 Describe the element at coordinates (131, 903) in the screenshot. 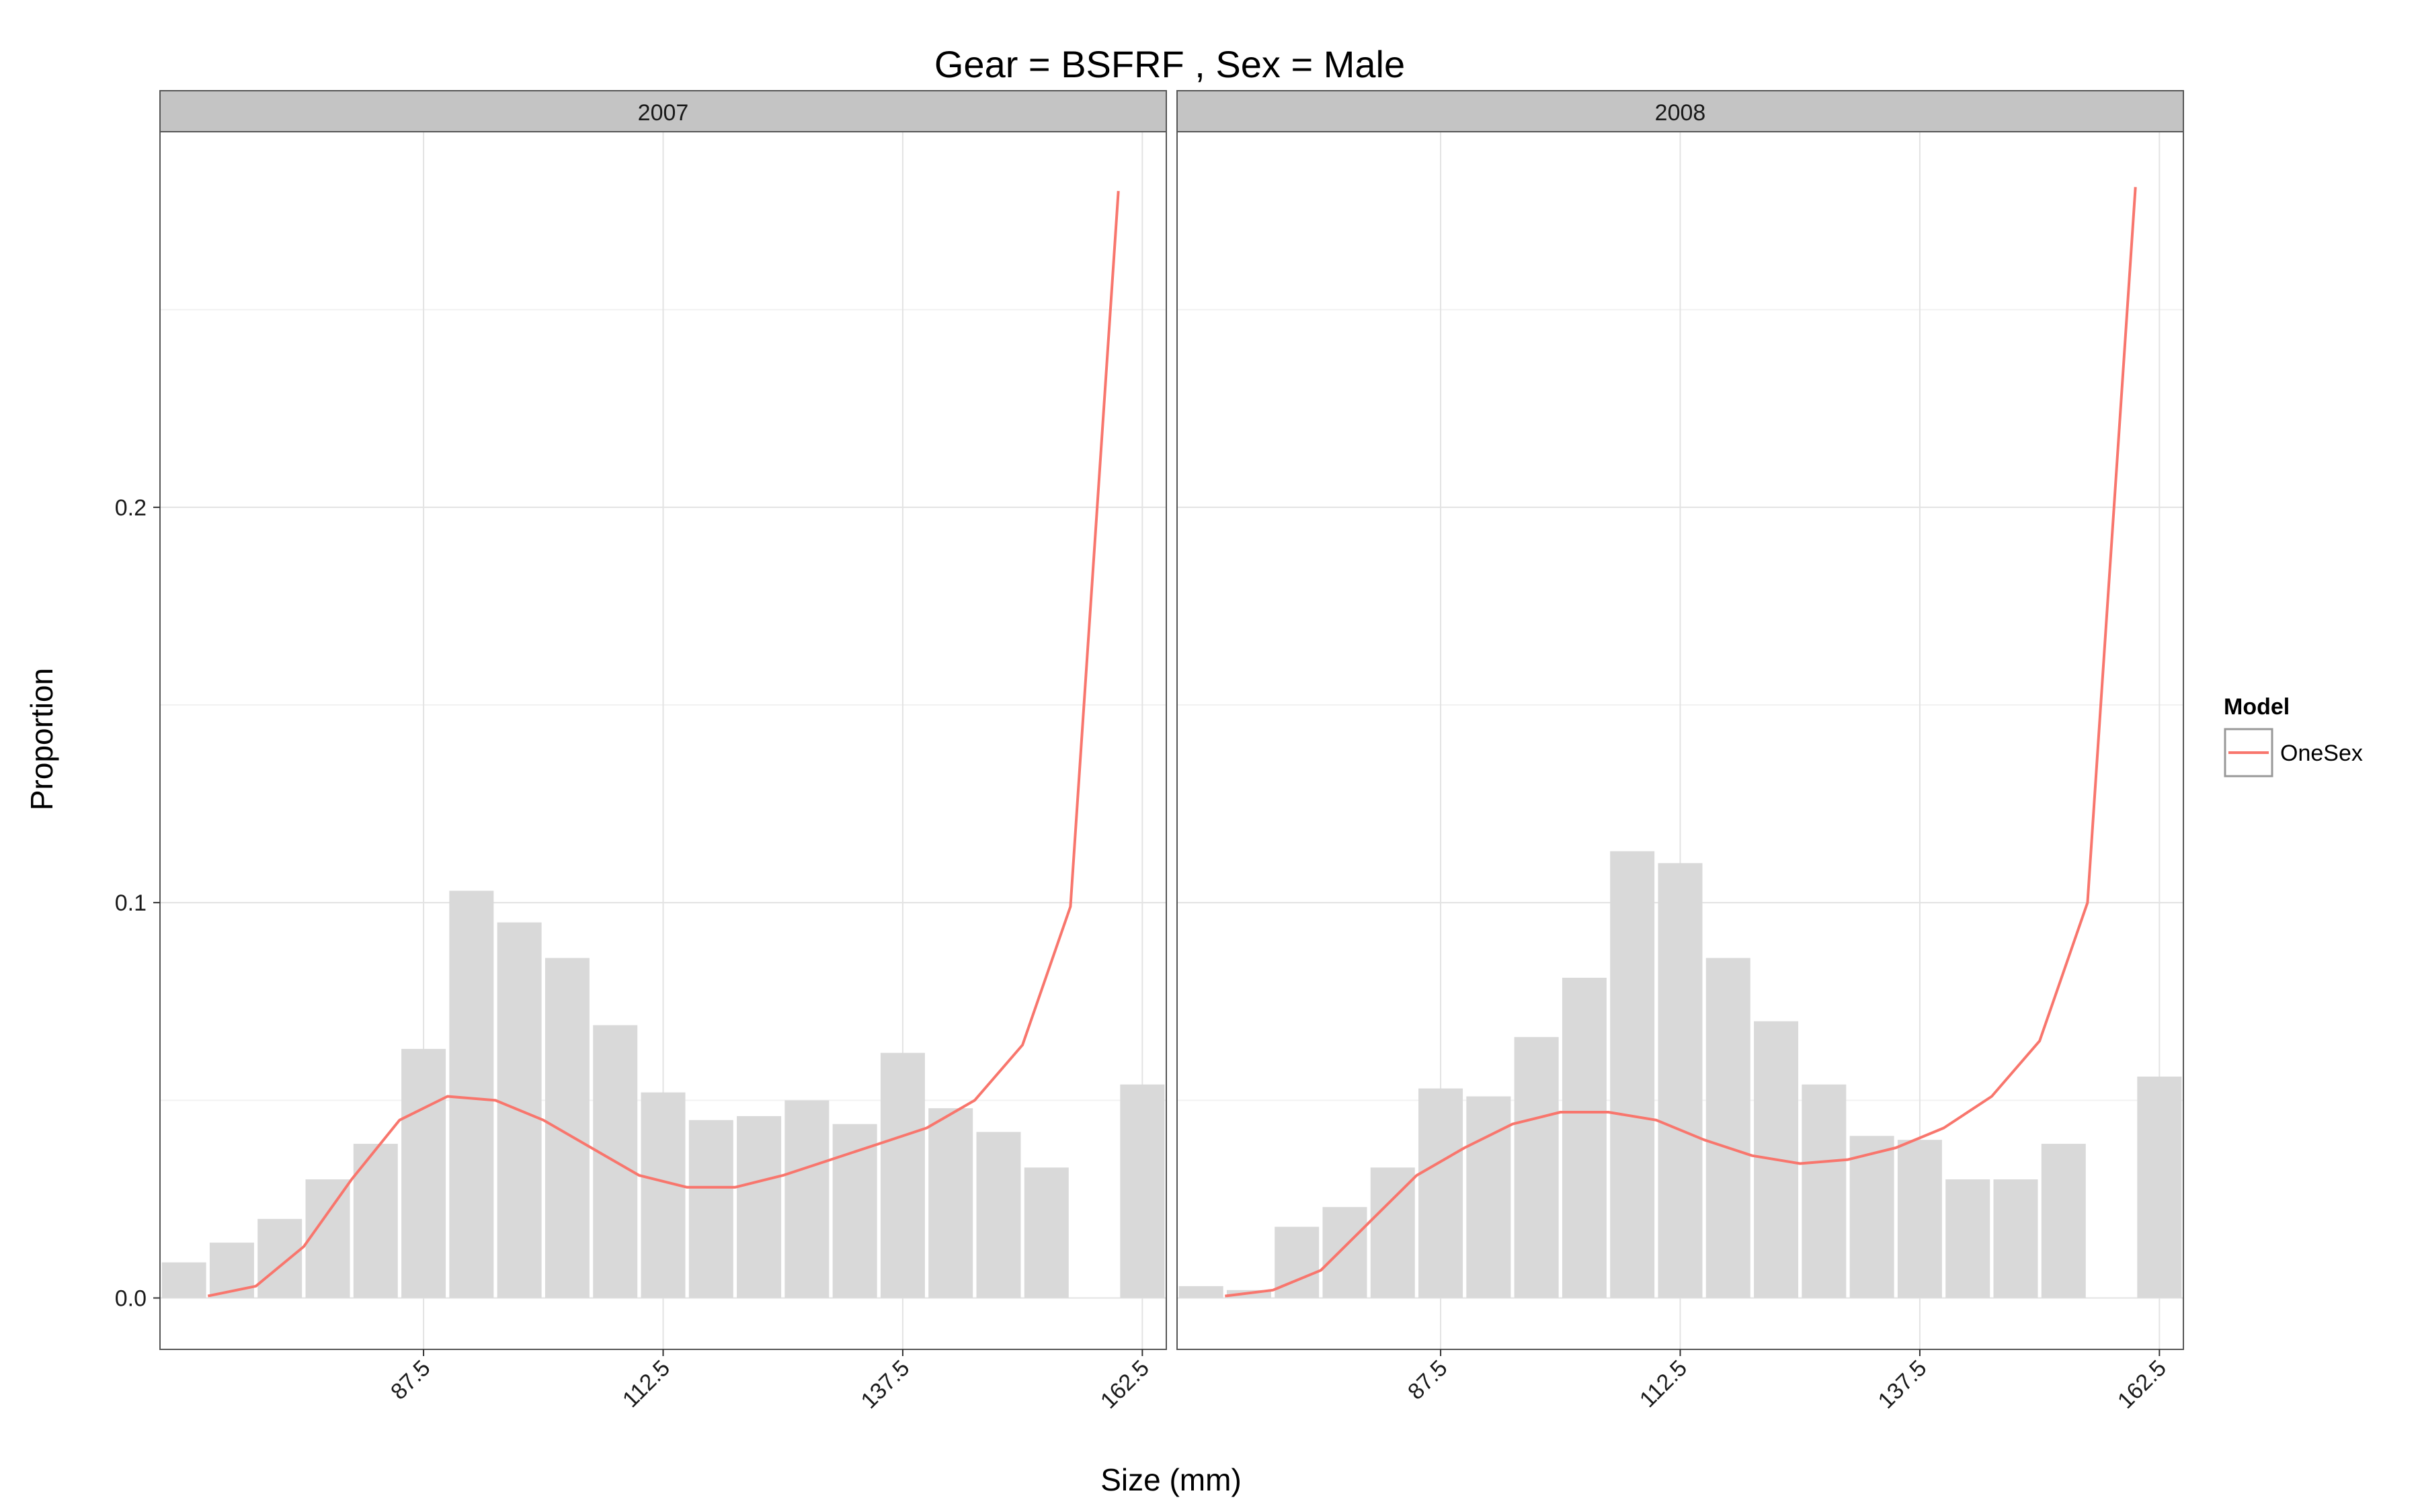

I see `y-tick-label: 0.1` at that location.